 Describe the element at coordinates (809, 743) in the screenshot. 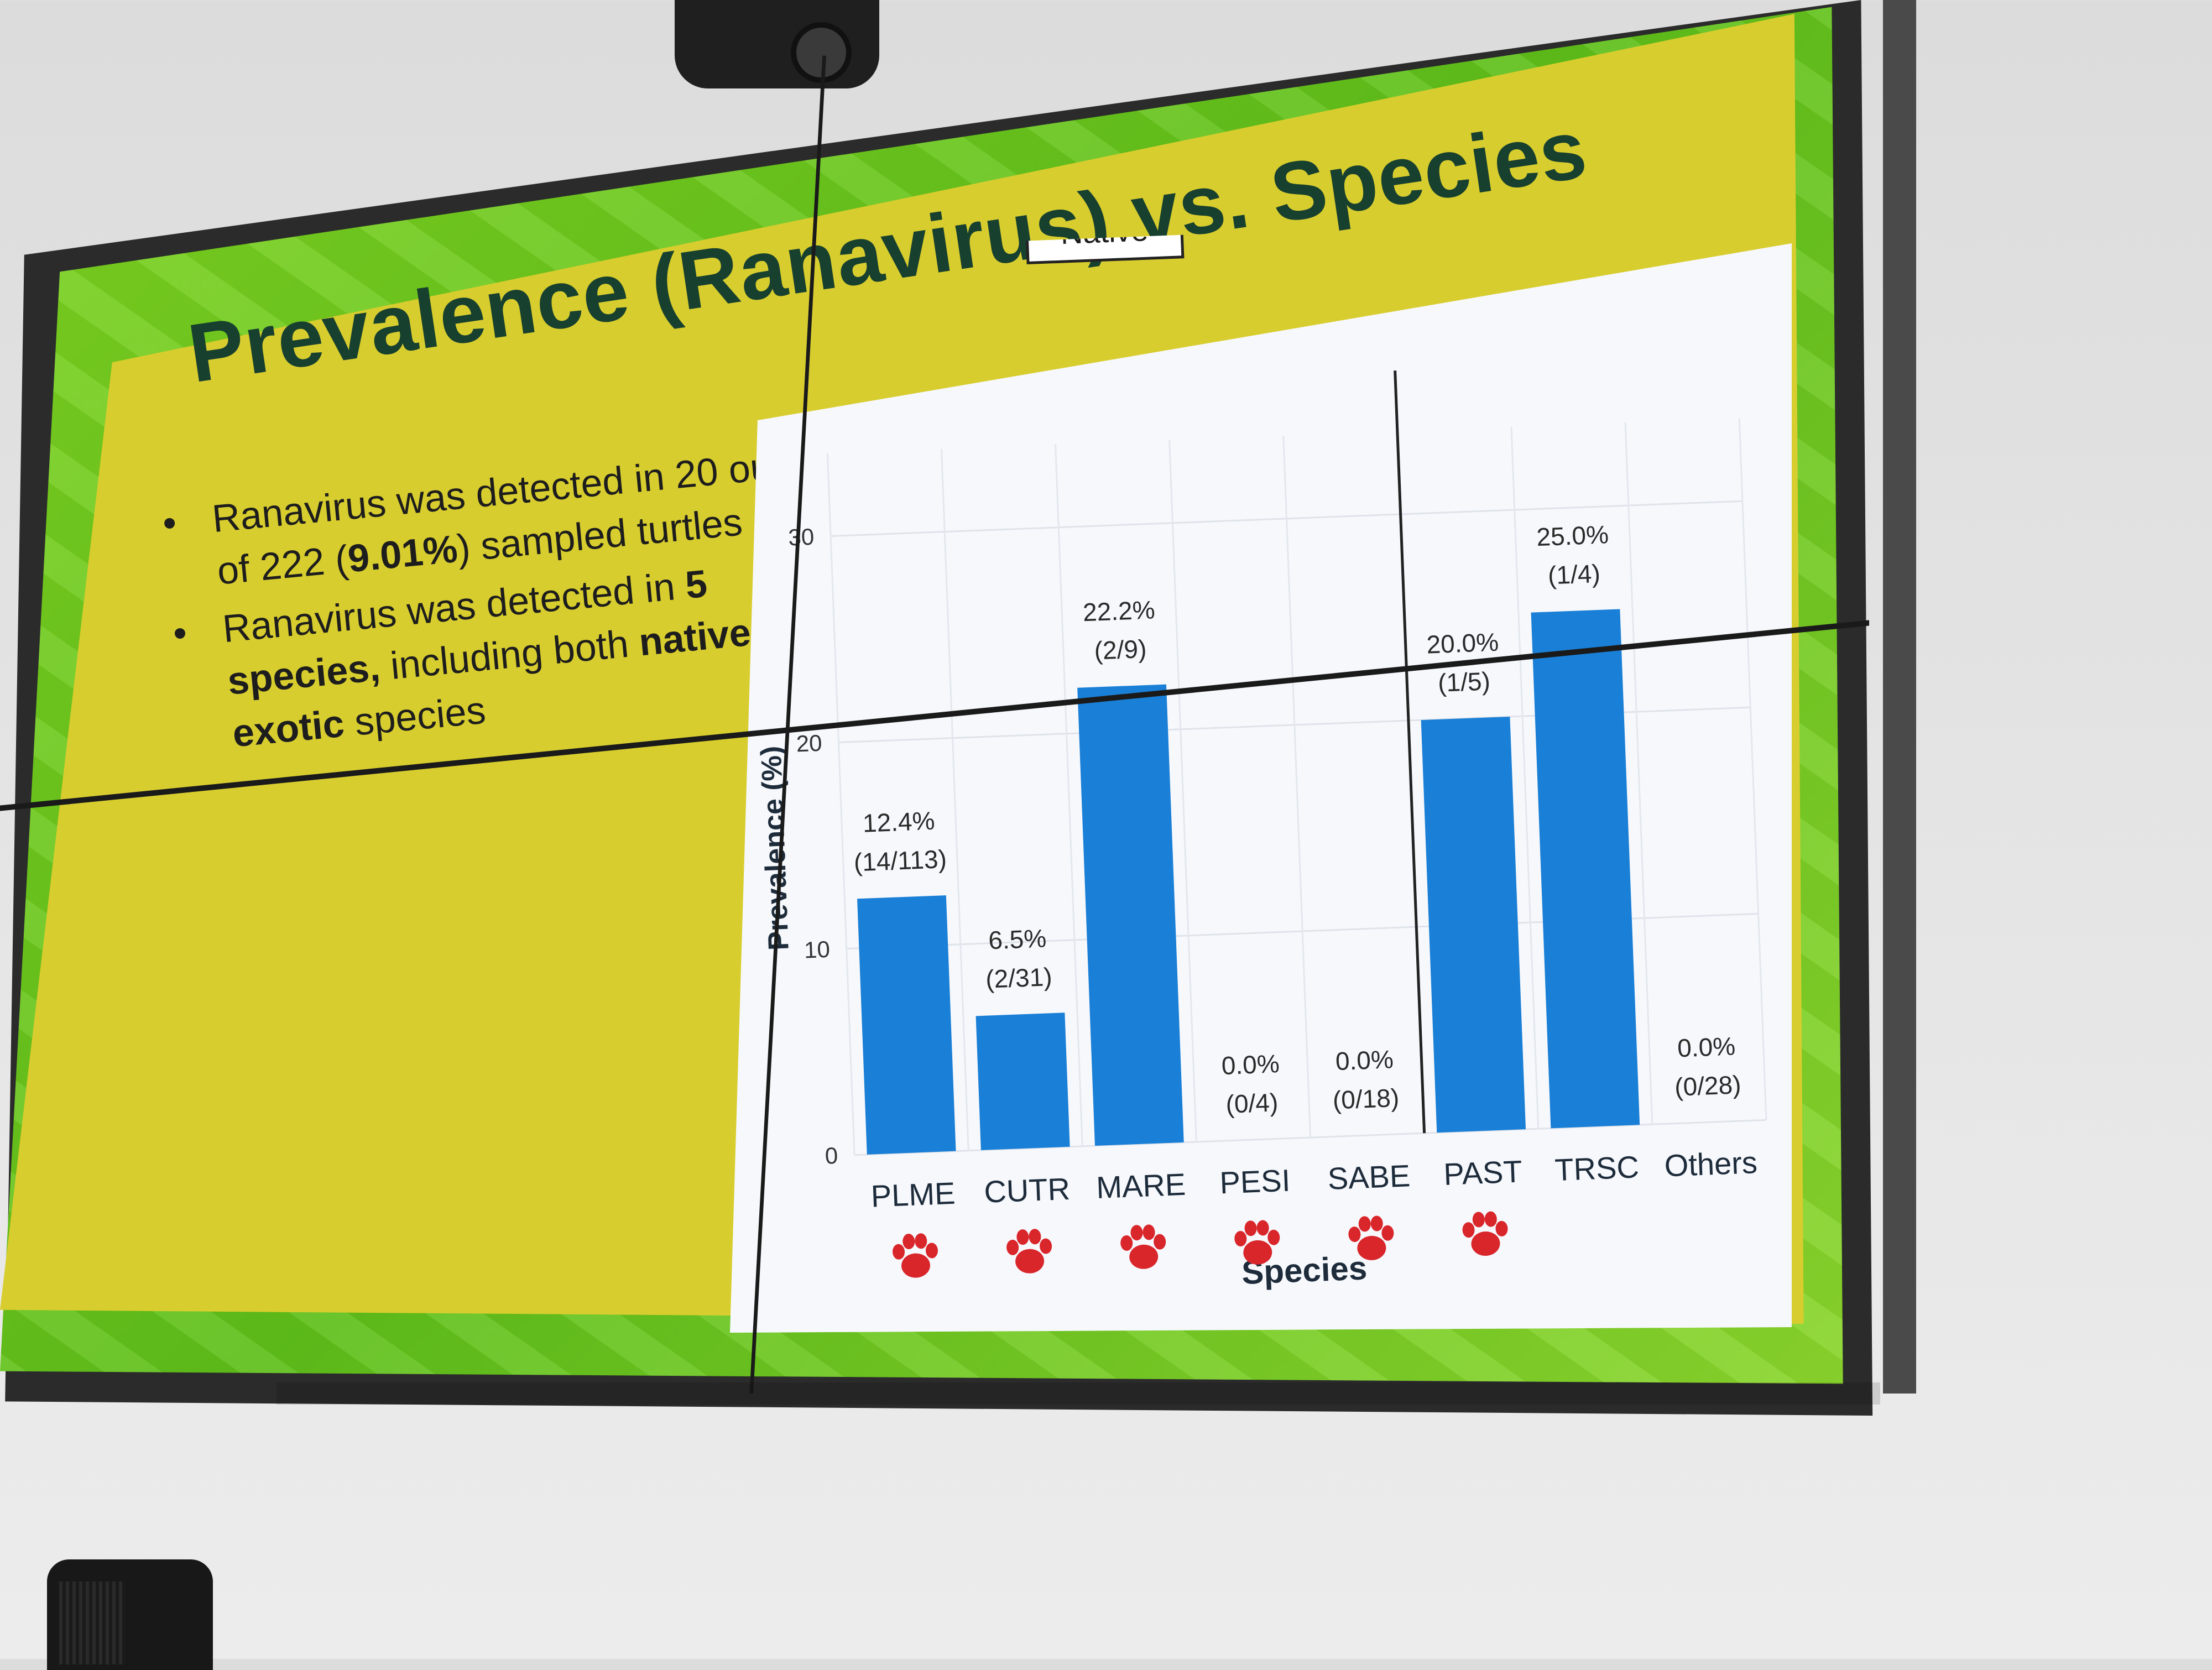

I see `y-tick-label-20: 20` at that location.